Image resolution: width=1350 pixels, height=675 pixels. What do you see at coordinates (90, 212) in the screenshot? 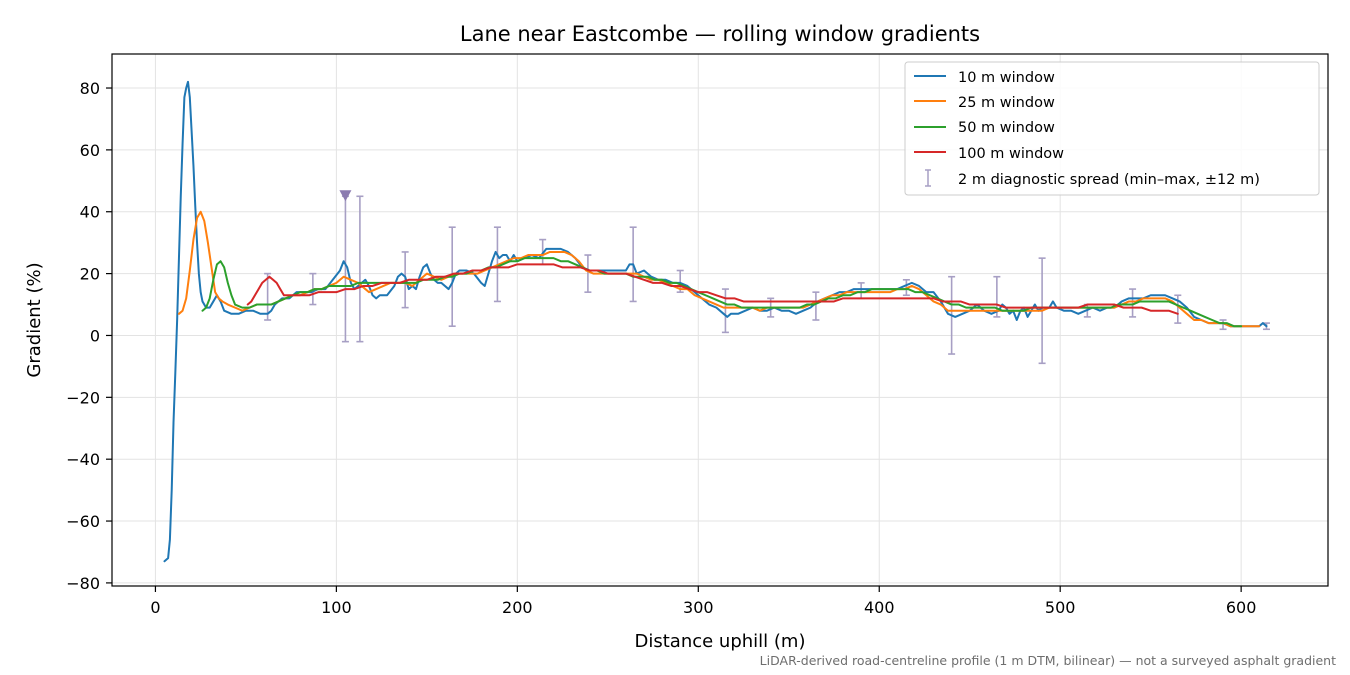
I see `y-tick-label: 40` at bounding box center [90, 212].